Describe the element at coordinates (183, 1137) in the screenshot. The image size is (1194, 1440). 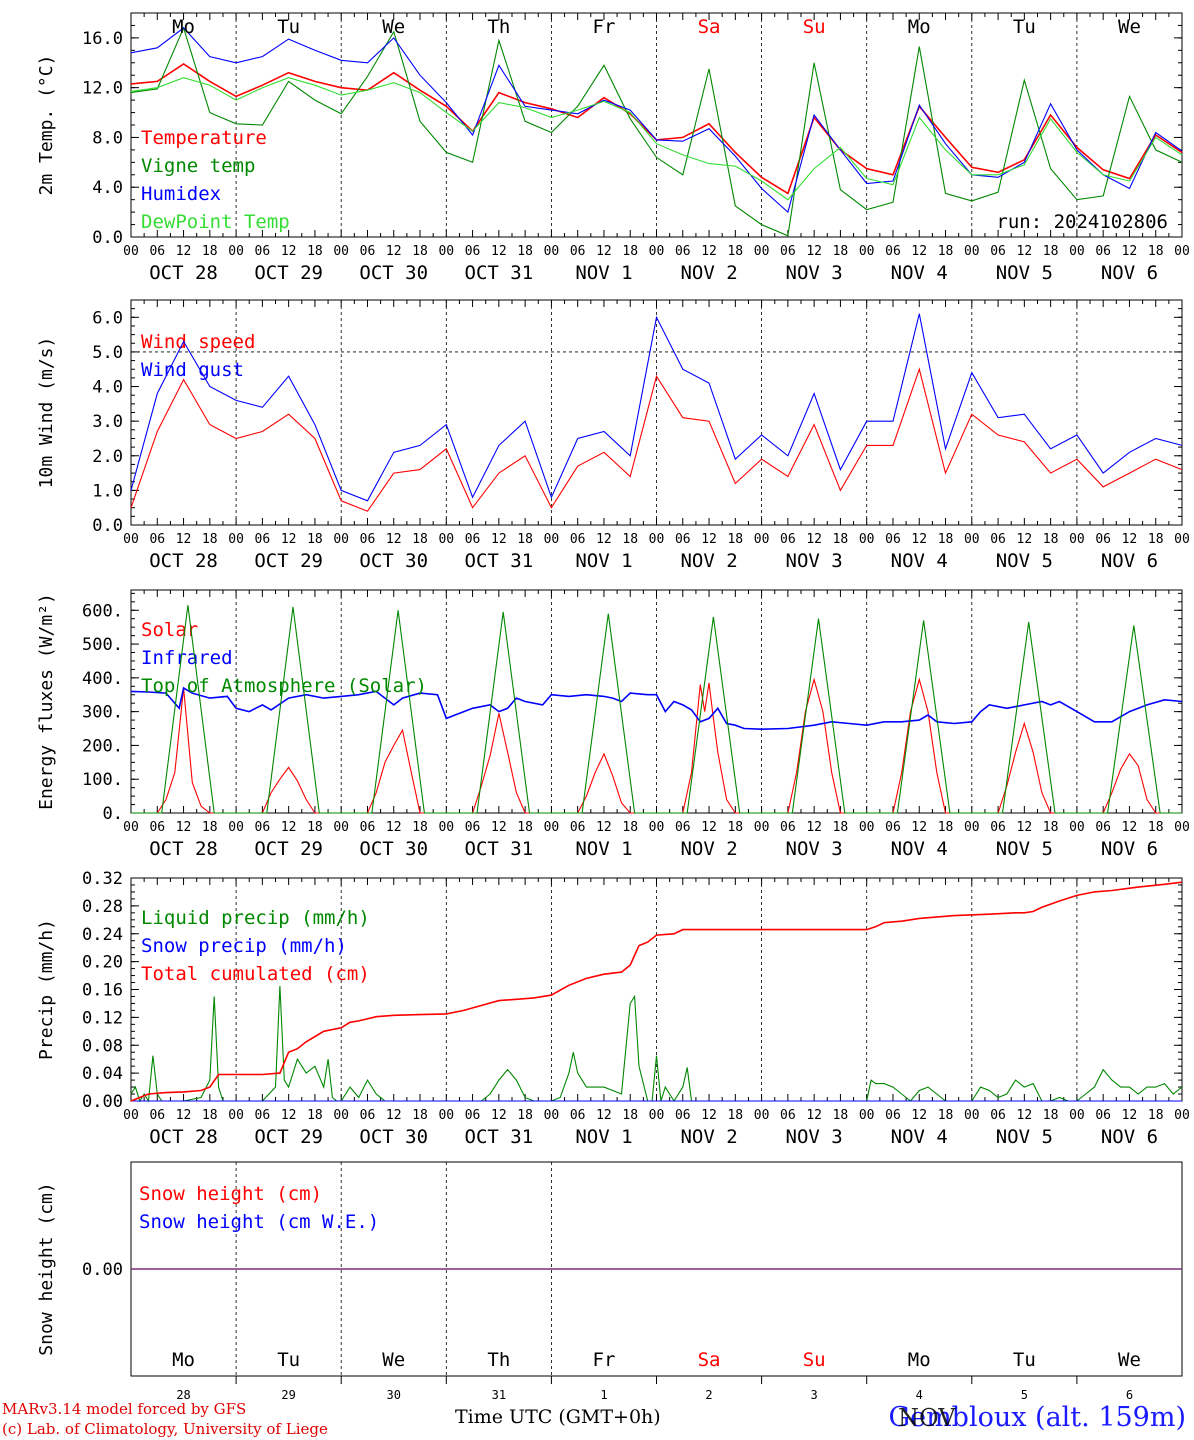
I see `date-label: OCT 28` at that location.